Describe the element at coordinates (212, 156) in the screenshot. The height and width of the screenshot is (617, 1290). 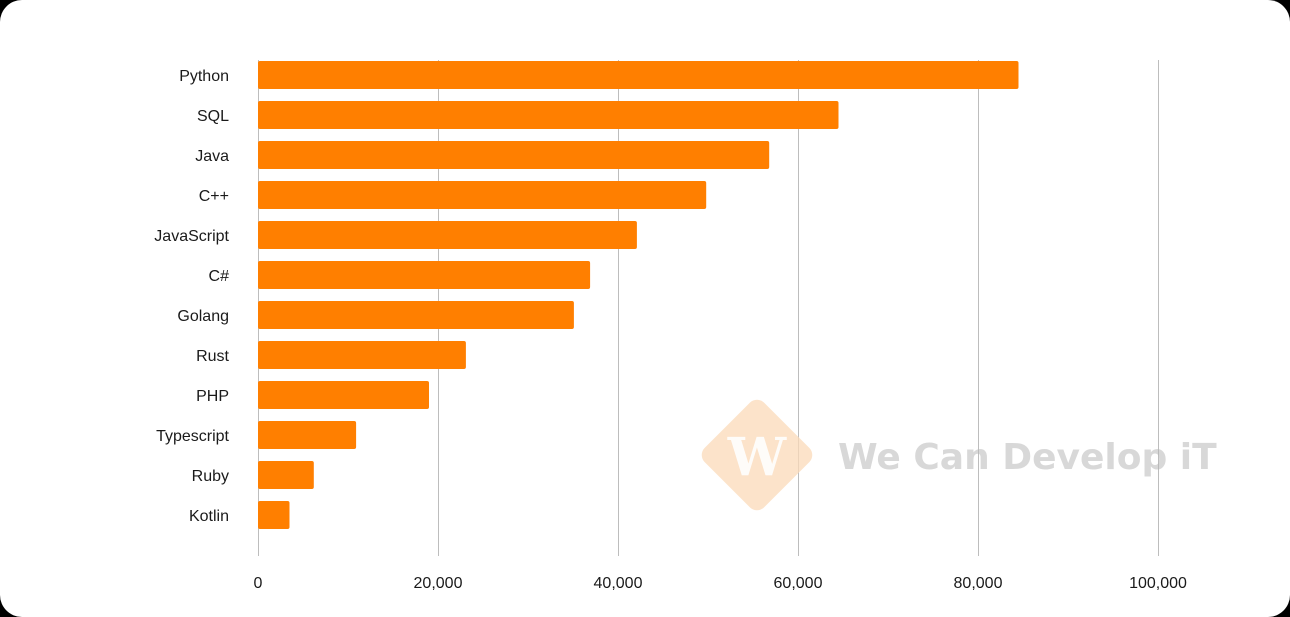
I see `category-label: Java` at that location.